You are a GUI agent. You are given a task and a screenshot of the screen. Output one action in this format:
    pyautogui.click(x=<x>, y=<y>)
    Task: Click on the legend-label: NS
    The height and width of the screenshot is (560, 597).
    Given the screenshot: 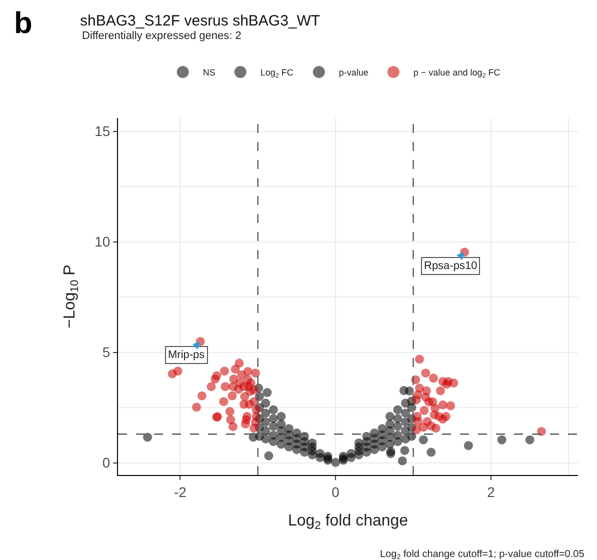 What is the action you would take?
    pyautogui.click(x=209, y=73)
    